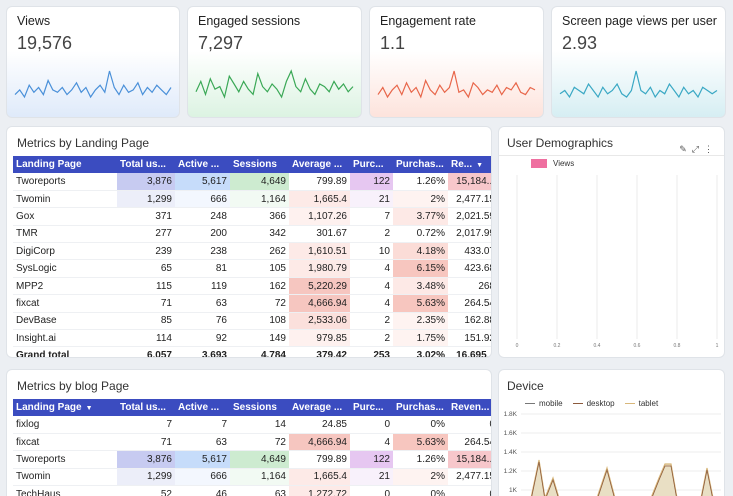 The width and height of the screenshot is (733, 496). What do you see at coordinates (697, 149) in the screenshot?
I see `expand-icon: ⤢` at bounding box center [697, 149].